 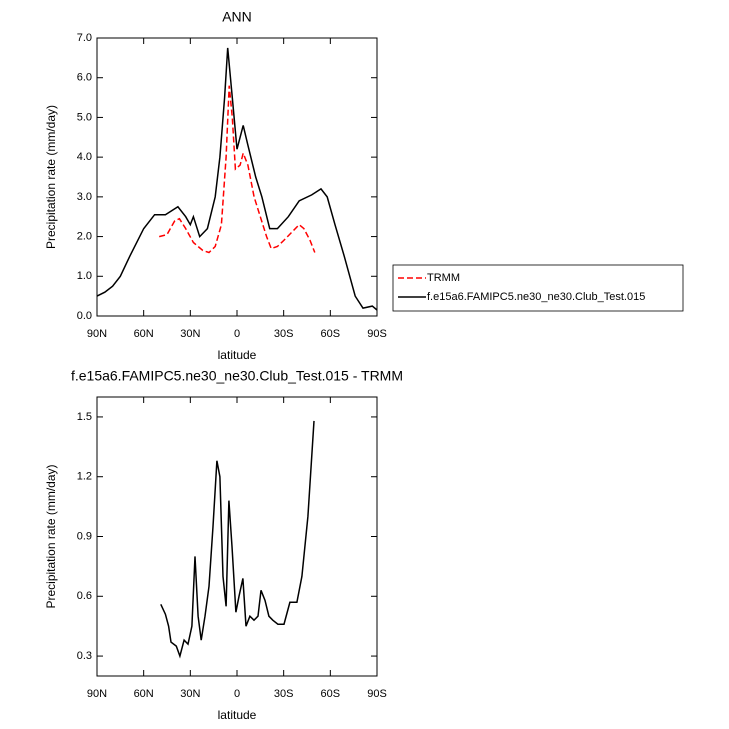 What do you see at coordinates (84, 417) in the screenshot?
I see `y-tick-label: 1.5` at bounding box center [84, 417].